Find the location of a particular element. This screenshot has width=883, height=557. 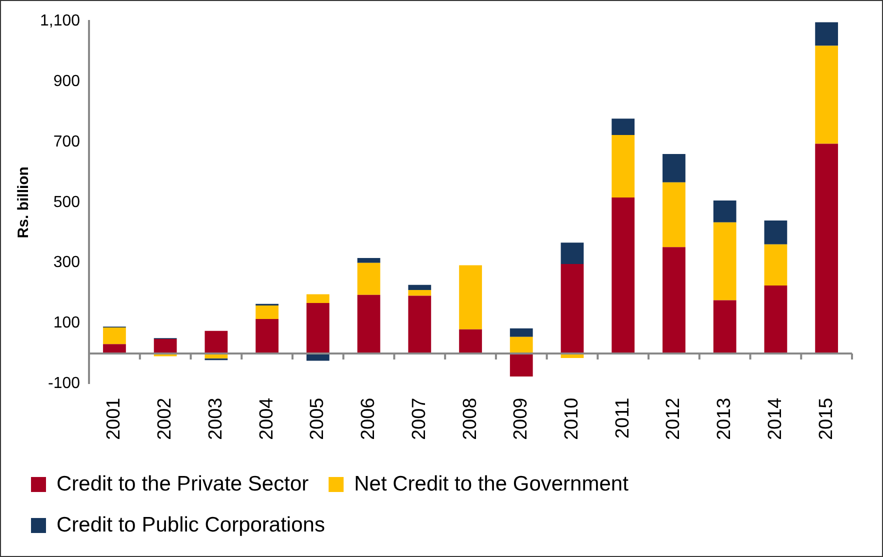

legend-label: Credit to the Private Sector is located at coordinates (182, 484).